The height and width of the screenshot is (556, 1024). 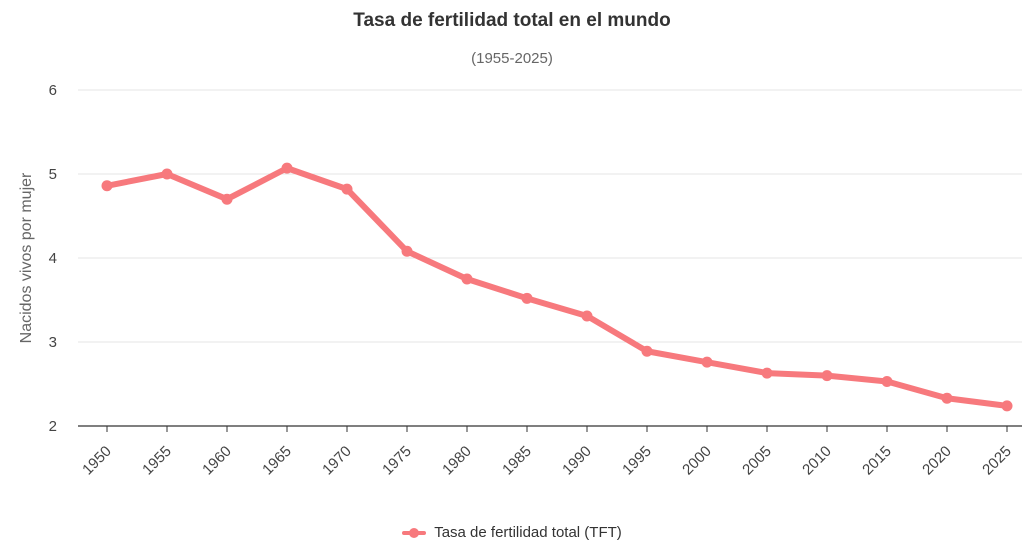 What do you see at coordinates (877, 461) in the screenshot?
I see `x-tick-label: 2015` at bounding box center [877, 461].